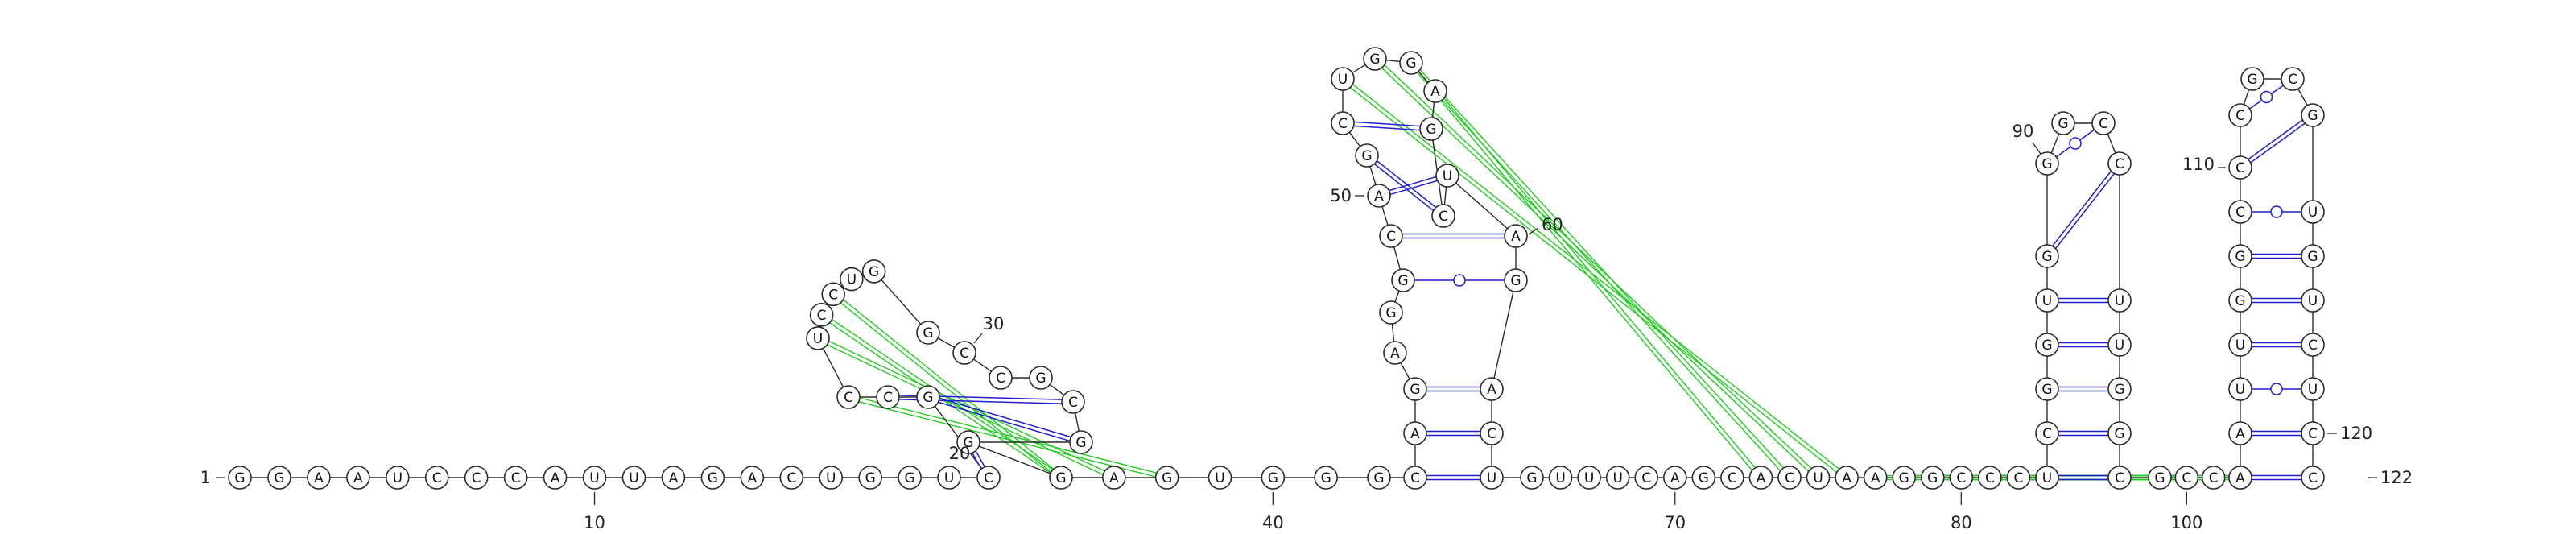 Image resolution: width=2576 pixels, height=534 pixels. What do you see at coordinates (2356, 433) in the screenshot?
I see `numbering-label: 120` at bounding box center [2356, 433].